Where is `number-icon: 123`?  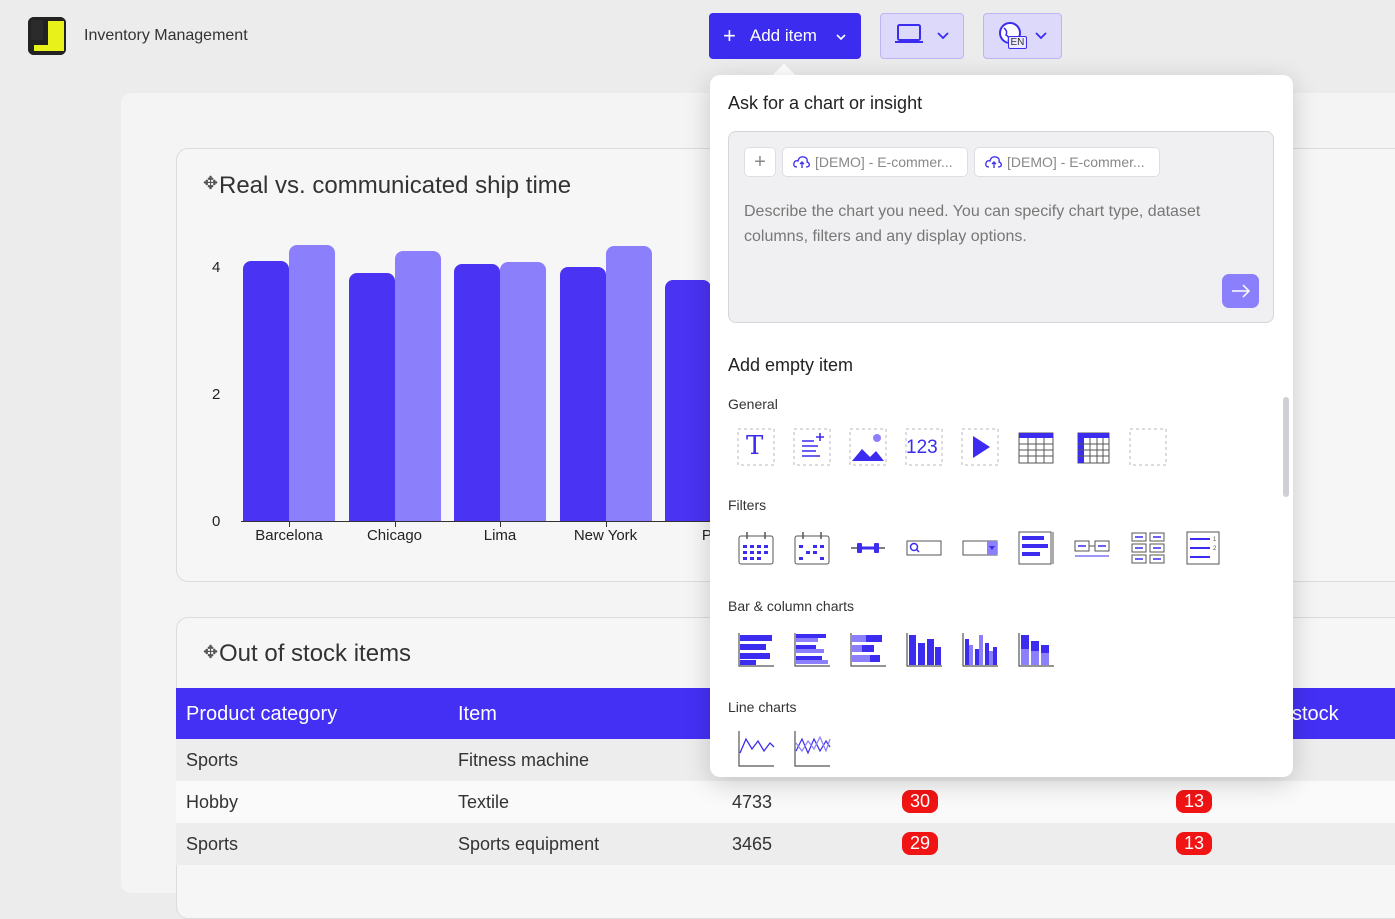
number-icon: 123 is located at coordinates (924, 447).